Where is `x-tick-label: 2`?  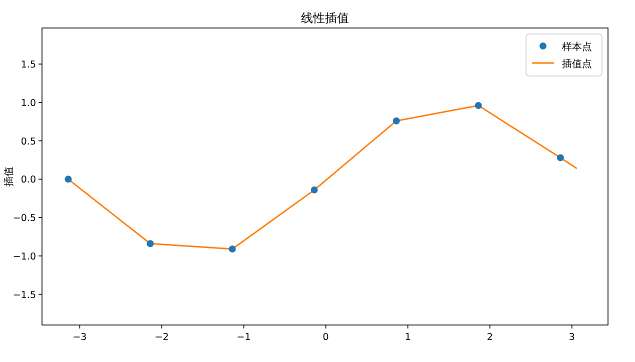
x-tick-label: 2 is located at coordinates (489, 337).